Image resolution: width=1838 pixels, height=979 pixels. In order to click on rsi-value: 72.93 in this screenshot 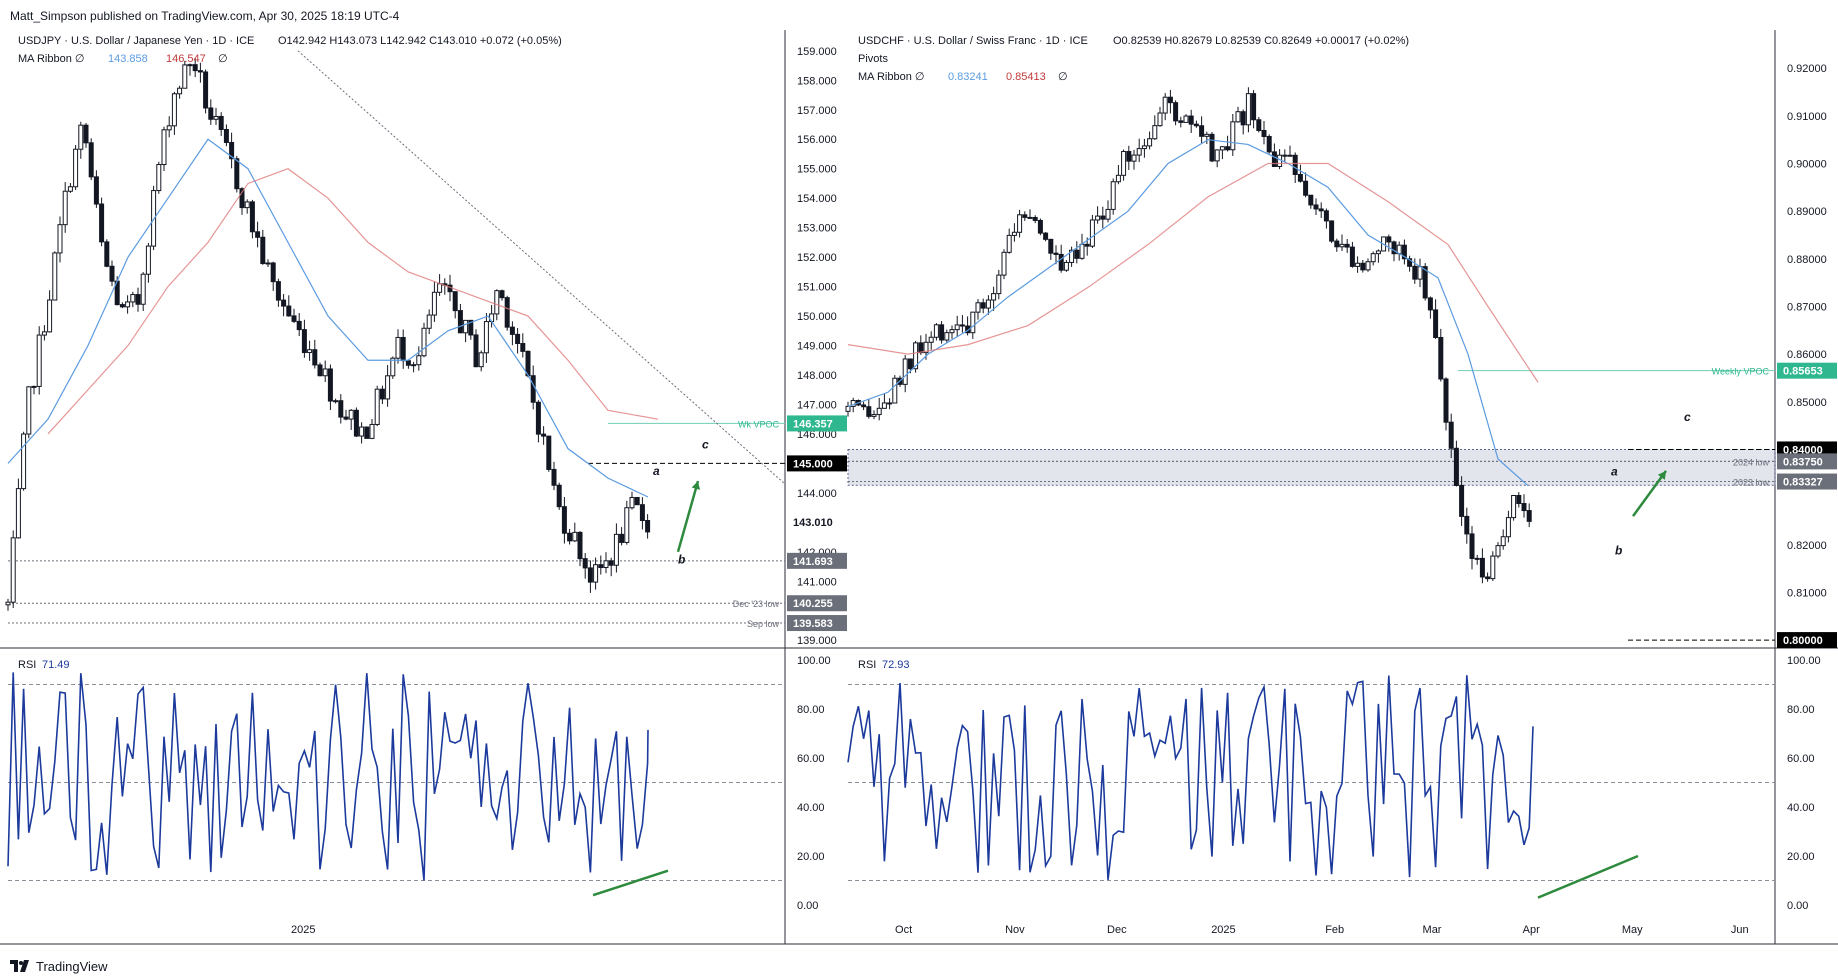, I will do `click(896, 665)`.